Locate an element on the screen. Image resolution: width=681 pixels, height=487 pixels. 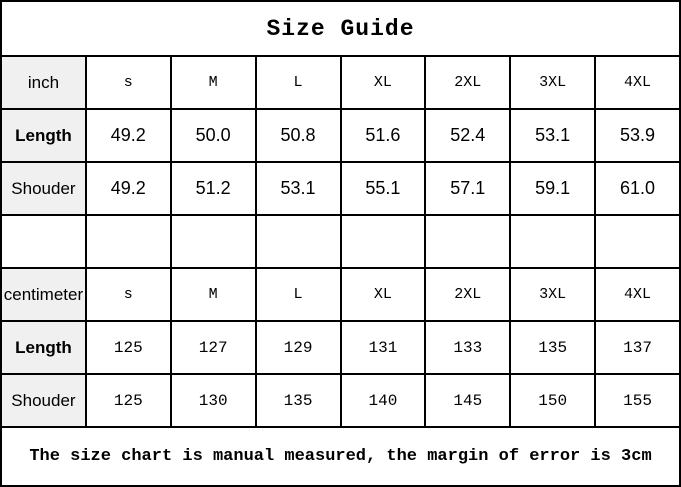
measurement-value-cell: 133 is located at coordinates (468, 347).